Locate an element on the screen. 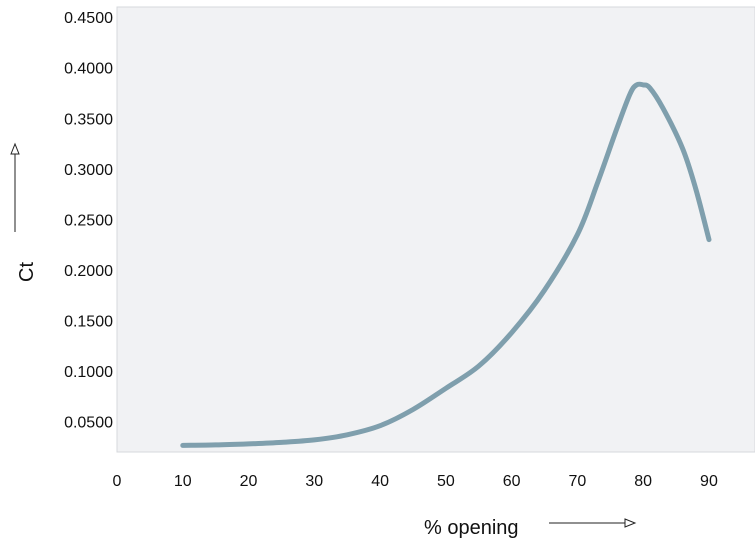 The image size is (755, 545). y-tick-label: 0.3500 is located at coordinates (88, 119).